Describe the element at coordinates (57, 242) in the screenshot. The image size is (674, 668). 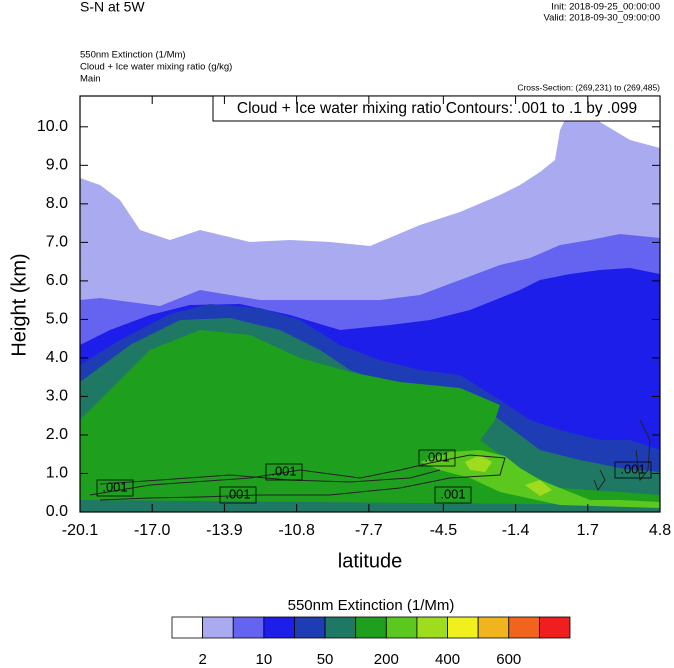
I see `y-tick-label: 7.0` at that location.